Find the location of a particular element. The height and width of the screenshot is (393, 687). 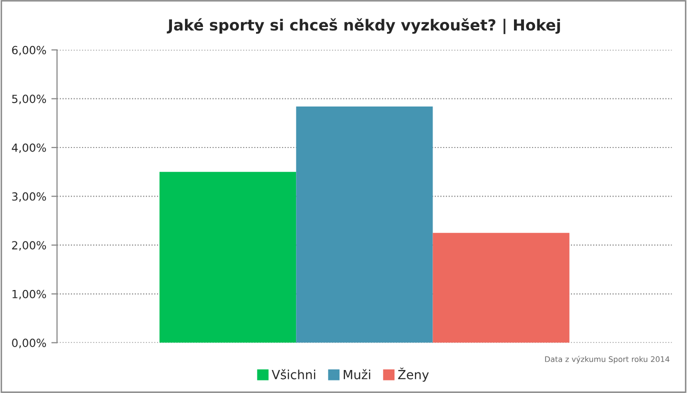

y-tick-label: 1,00% is located at coordinates (29, 295).